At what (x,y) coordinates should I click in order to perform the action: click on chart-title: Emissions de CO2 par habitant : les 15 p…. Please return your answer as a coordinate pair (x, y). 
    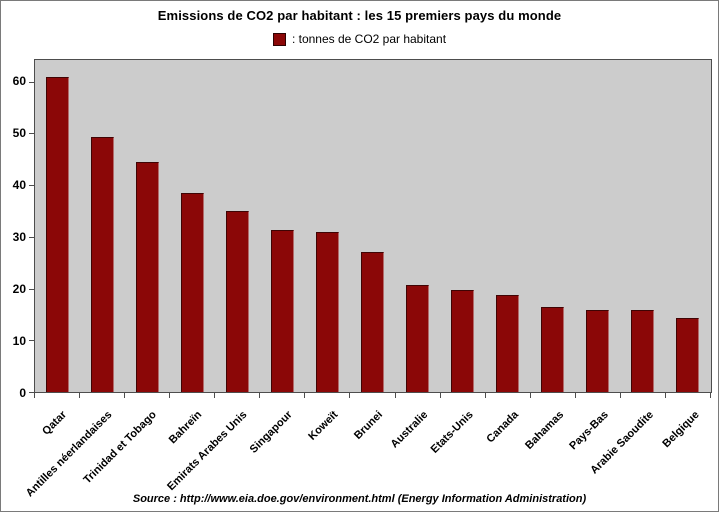
    Looking at the image, I should click on (359, 15).